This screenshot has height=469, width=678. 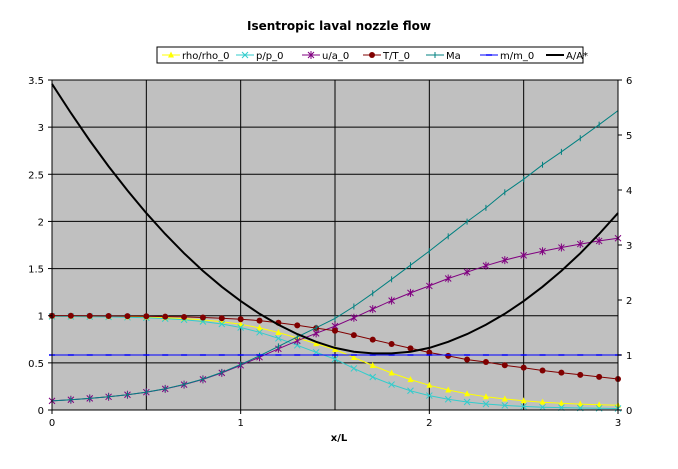 I want to click on y-left-tick-label: 3, so click(x=41, y=128).